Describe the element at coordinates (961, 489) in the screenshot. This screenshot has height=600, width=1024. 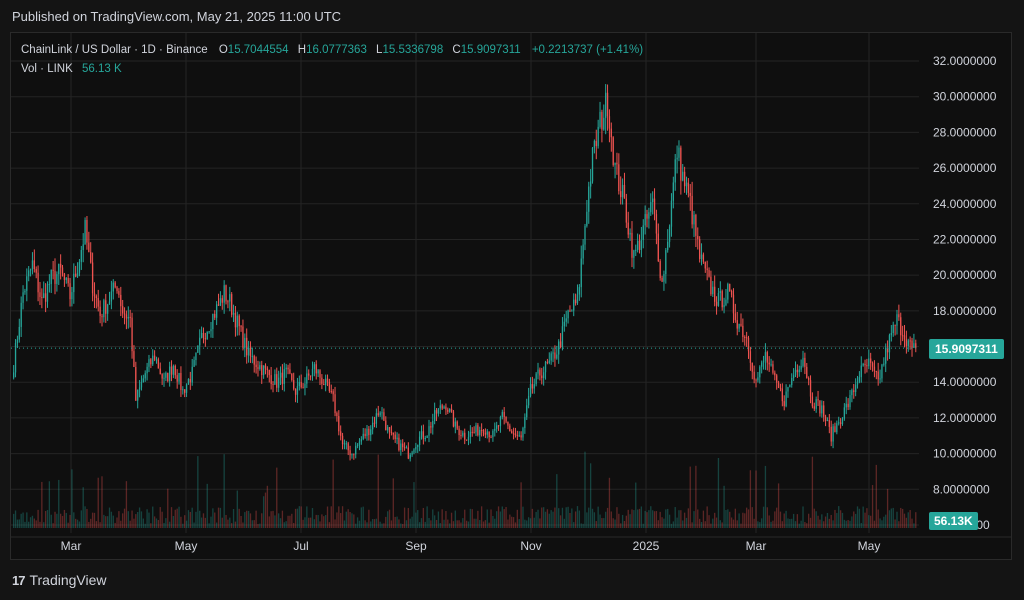
I see `y-tick-label: 8.0000000` at that location.